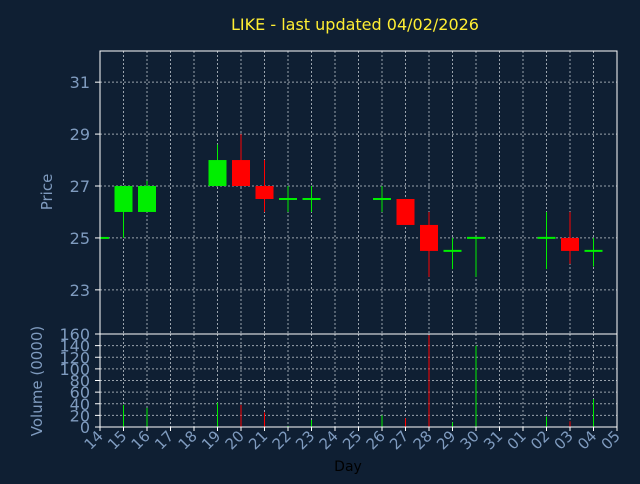  Describe the element at coordinates (517, 440) in the screenshot. I see `x-tick-label: 01` at that location.